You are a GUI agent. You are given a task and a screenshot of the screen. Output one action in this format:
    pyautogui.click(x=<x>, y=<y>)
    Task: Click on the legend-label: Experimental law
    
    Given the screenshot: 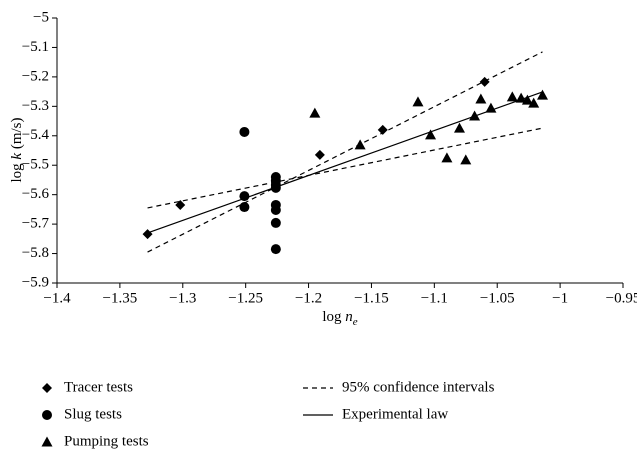 What is the action you would take?
    pyautogui.click(x=395, y=414)
    